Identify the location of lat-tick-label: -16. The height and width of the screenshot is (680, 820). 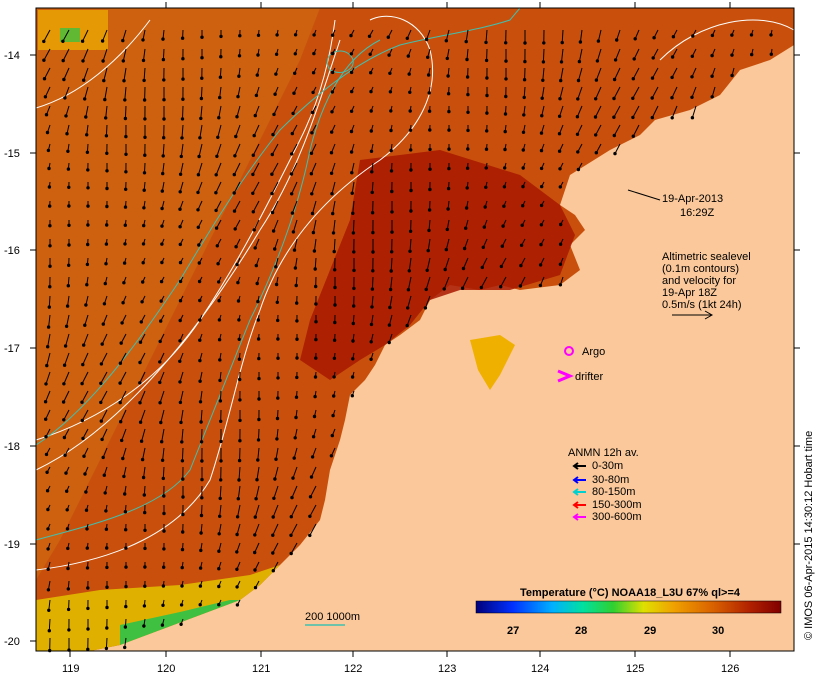
(12, 251).